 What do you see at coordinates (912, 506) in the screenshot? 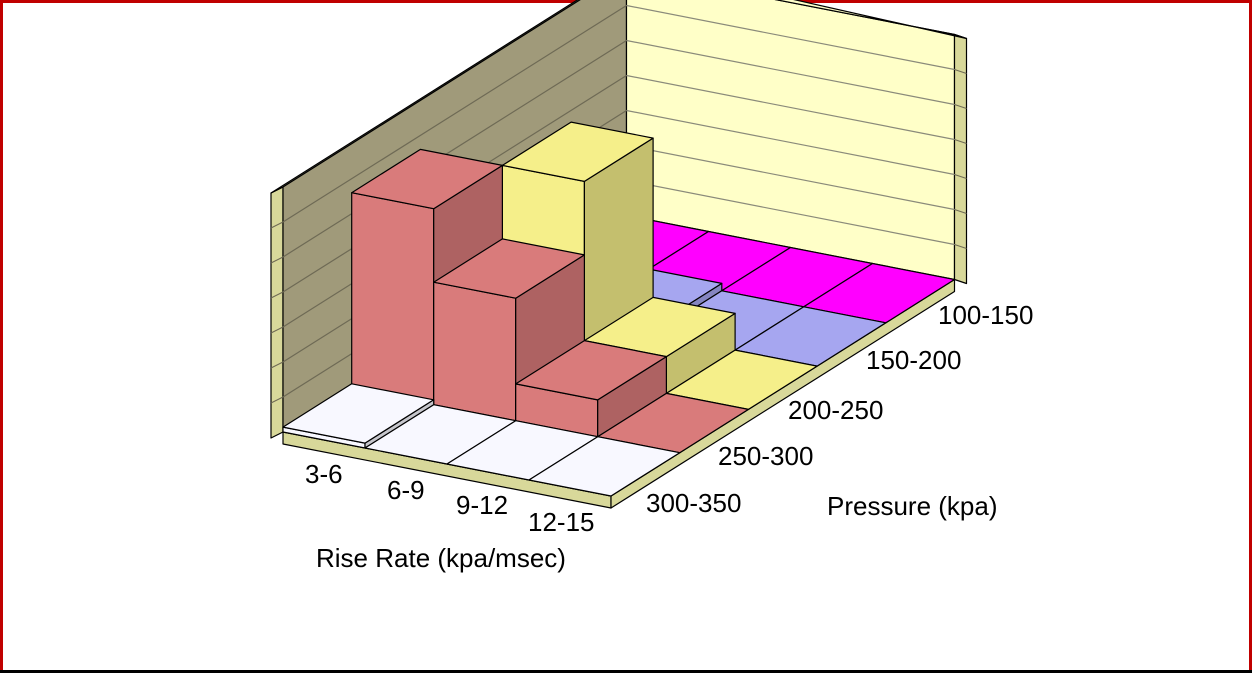
I see `z-axis-title: Pressure (kpa)` at bounding box center [912, 506].